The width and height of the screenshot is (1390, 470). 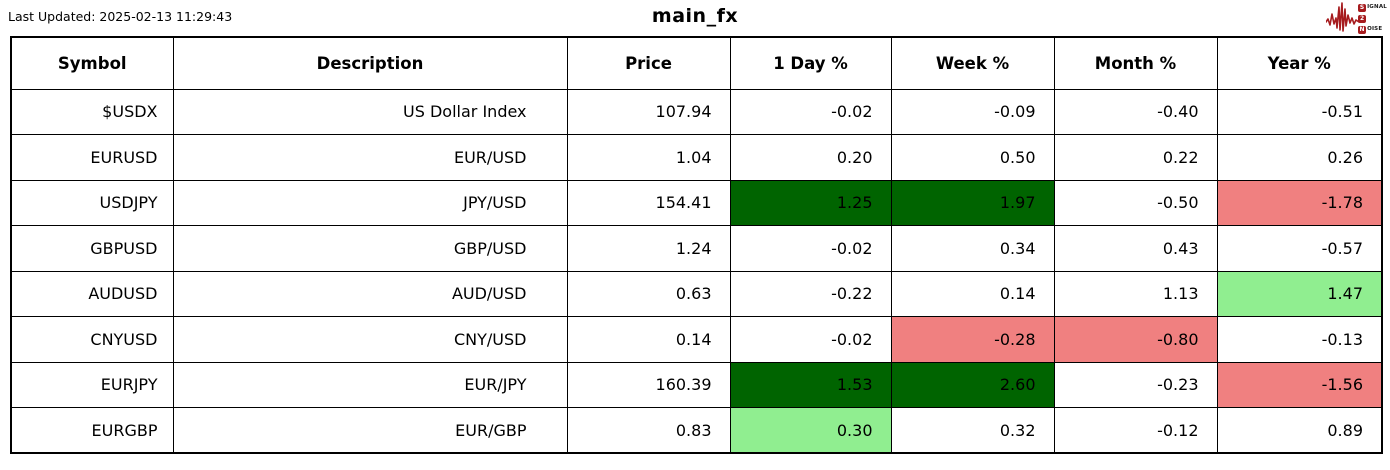 What do you see at coordinates (370, 202) in the screenshot?
I see `description-cell: JPY/USD` at bounding box center [370, 202].